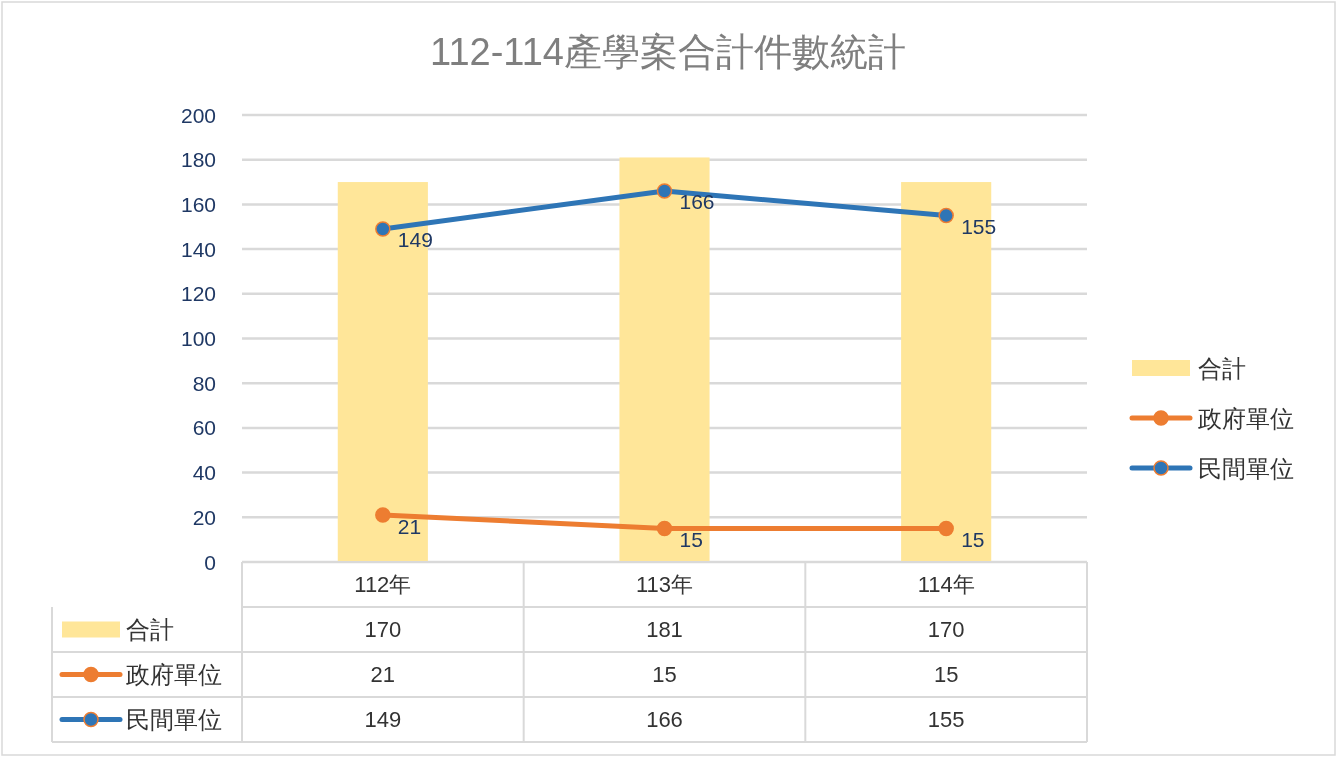 This screenshot has width=1337, height=757. Describe the element at coordinates (664, 719) in the screenshot. I see `data-label: 166` at that location.